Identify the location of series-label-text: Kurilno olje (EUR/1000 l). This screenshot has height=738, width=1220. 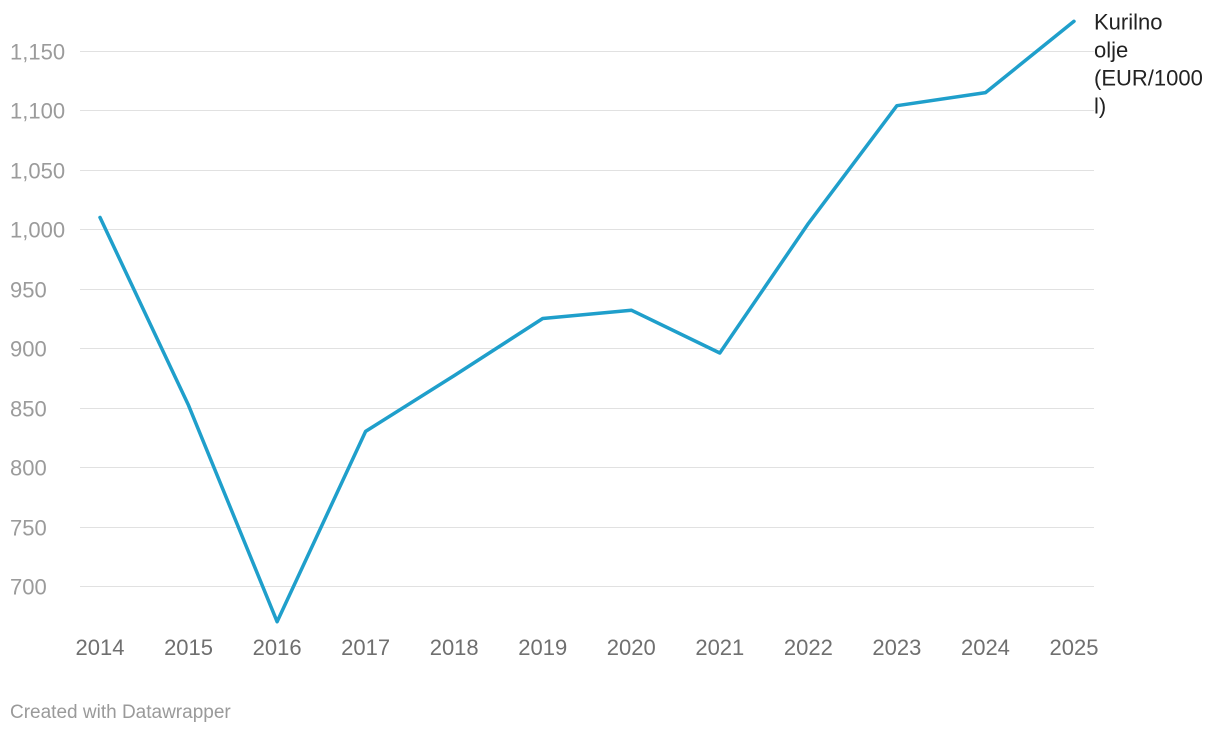
(1148, 63).